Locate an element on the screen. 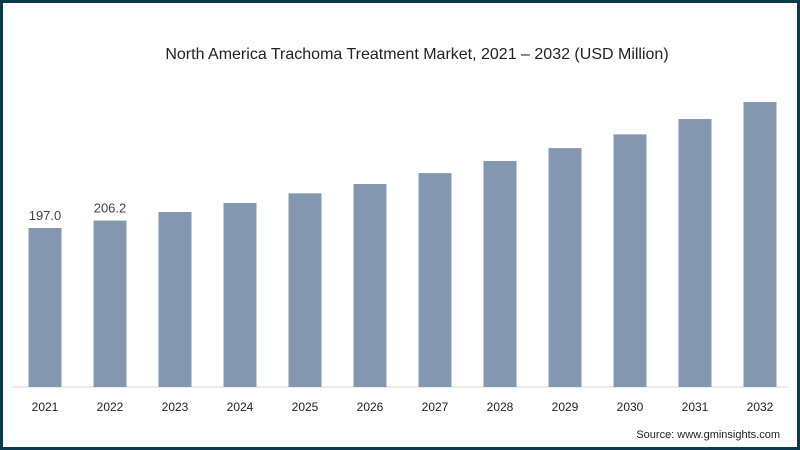  x-tick-label: 2027 is located at coordinates (435, 407).